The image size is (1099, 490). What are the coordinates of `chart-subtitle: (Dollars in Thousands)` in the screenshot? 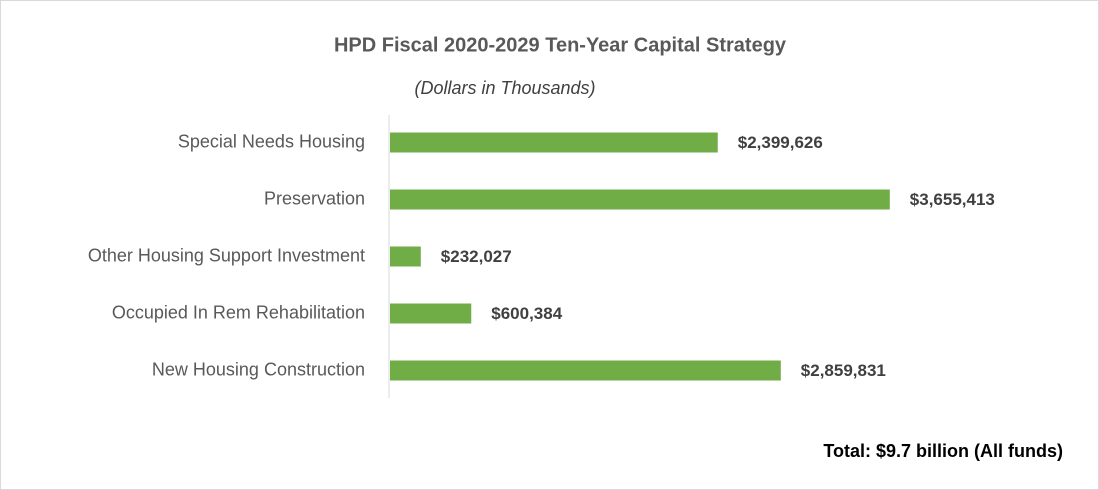 It's located at (504, 88).